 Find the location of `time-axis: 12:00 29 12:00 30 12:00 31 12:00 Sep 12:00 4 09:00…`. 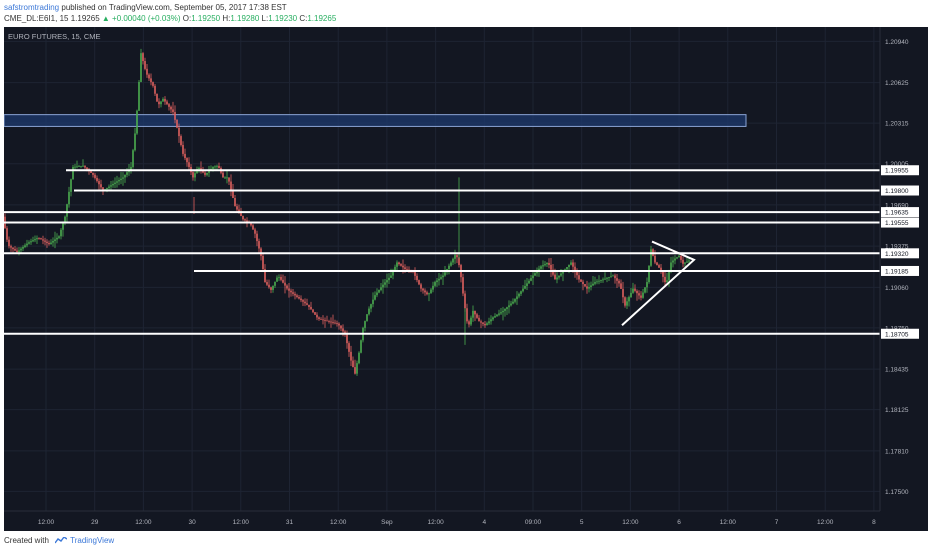

time-axis: 12:00 29 12:00 30 12:00 31 12:00 Sep 12:00 4 09:00… is located at coordinates (457, 522).